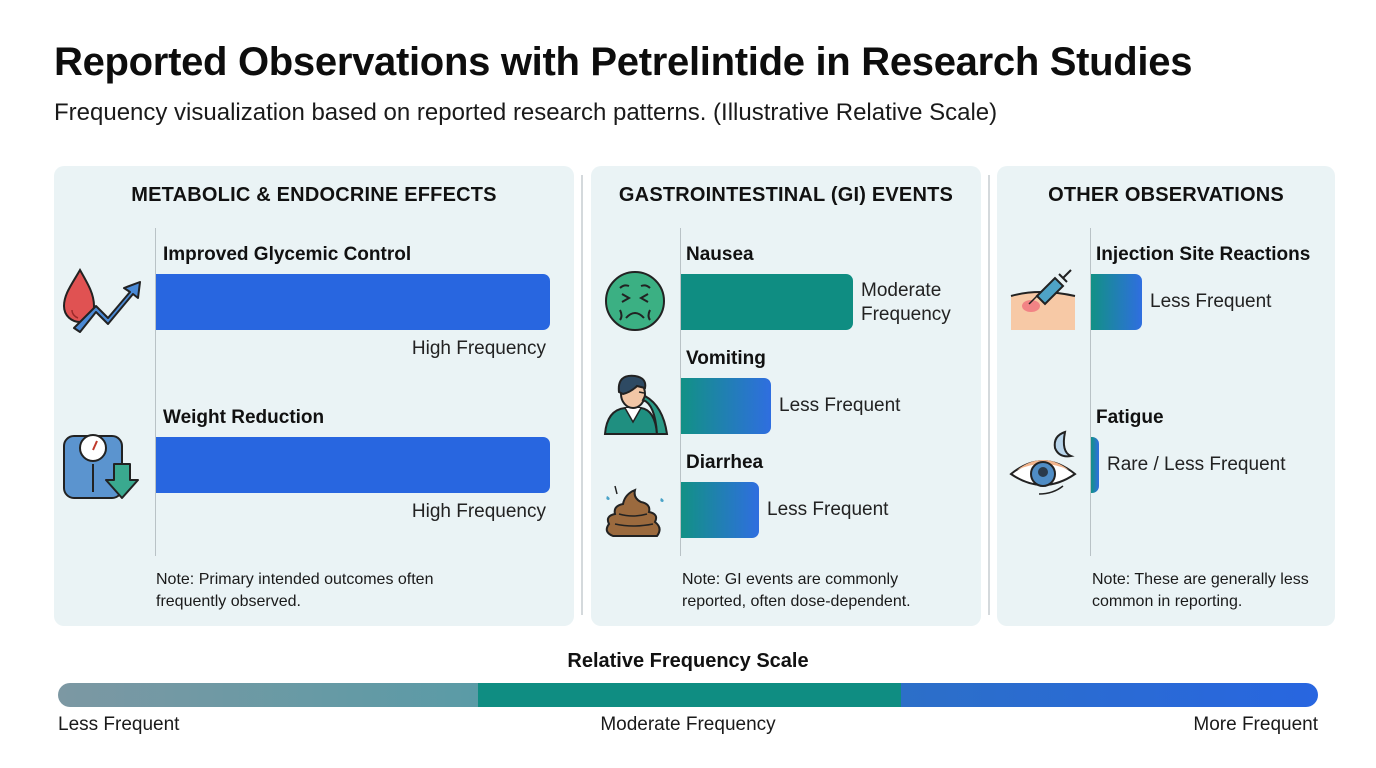 This screenshot has height=768, width=1376. I want to click on stool-icon, so click(634, 511).